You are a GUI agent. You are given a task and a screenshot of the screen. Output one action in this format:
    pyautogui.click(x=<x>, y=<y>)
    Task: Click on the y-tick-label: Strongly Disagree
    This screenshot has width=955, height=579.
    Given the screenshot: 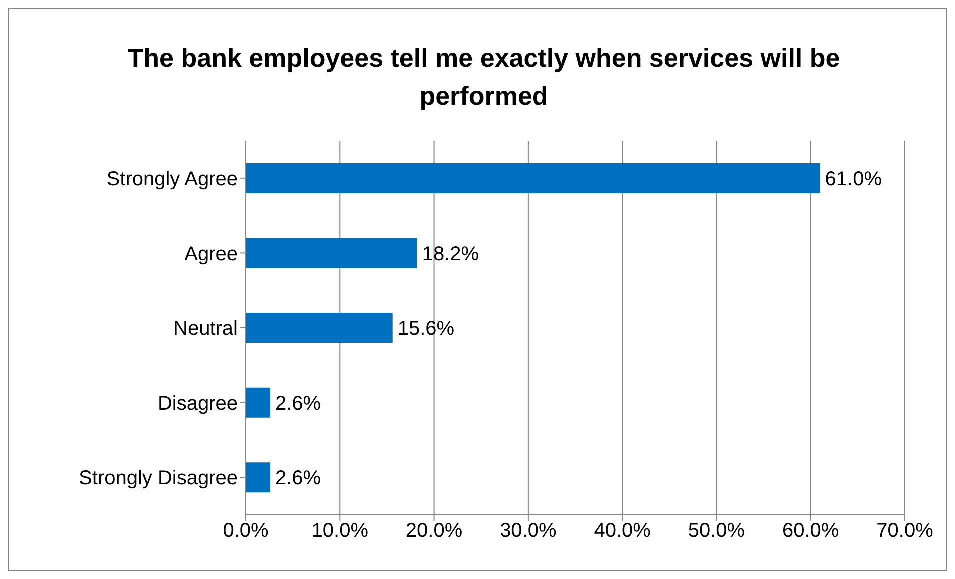 What is the action you would take?
    pyautogui.click(x=158, y=479)
    